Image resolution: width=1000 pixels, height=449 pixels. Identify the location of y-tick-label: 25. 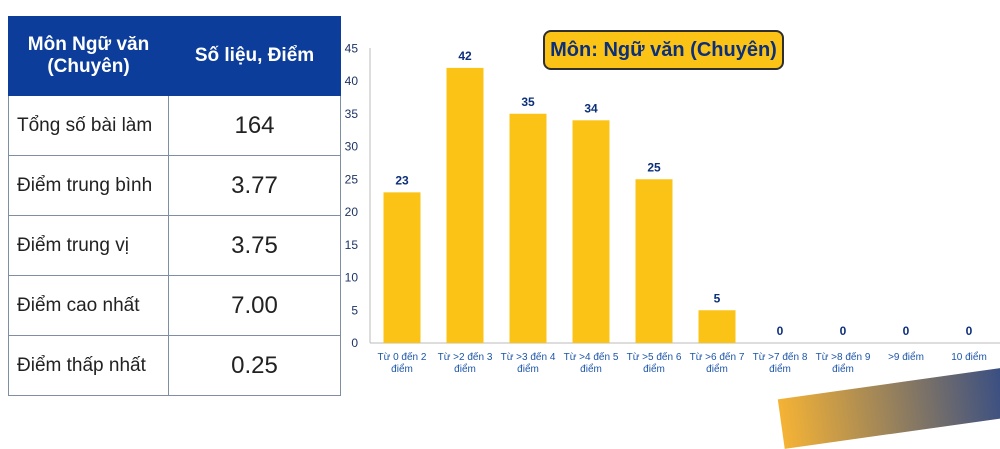
(352, 179).